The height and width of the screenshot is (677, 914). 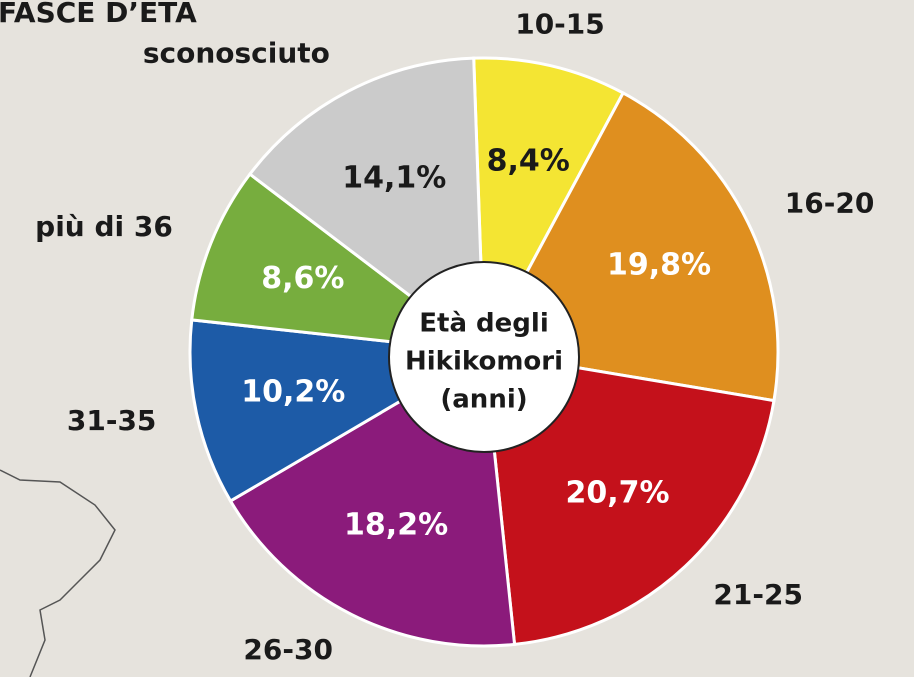 I want to click on category-label: 31-35, so click(x=112, y=420).